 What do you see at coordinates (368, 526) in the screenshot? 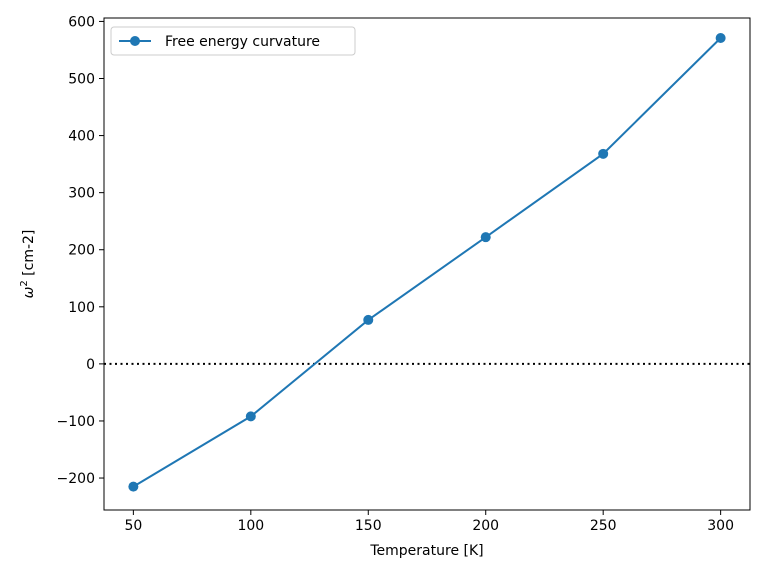
I see `x-tick-label: 150` at bounding box center [368, 526].